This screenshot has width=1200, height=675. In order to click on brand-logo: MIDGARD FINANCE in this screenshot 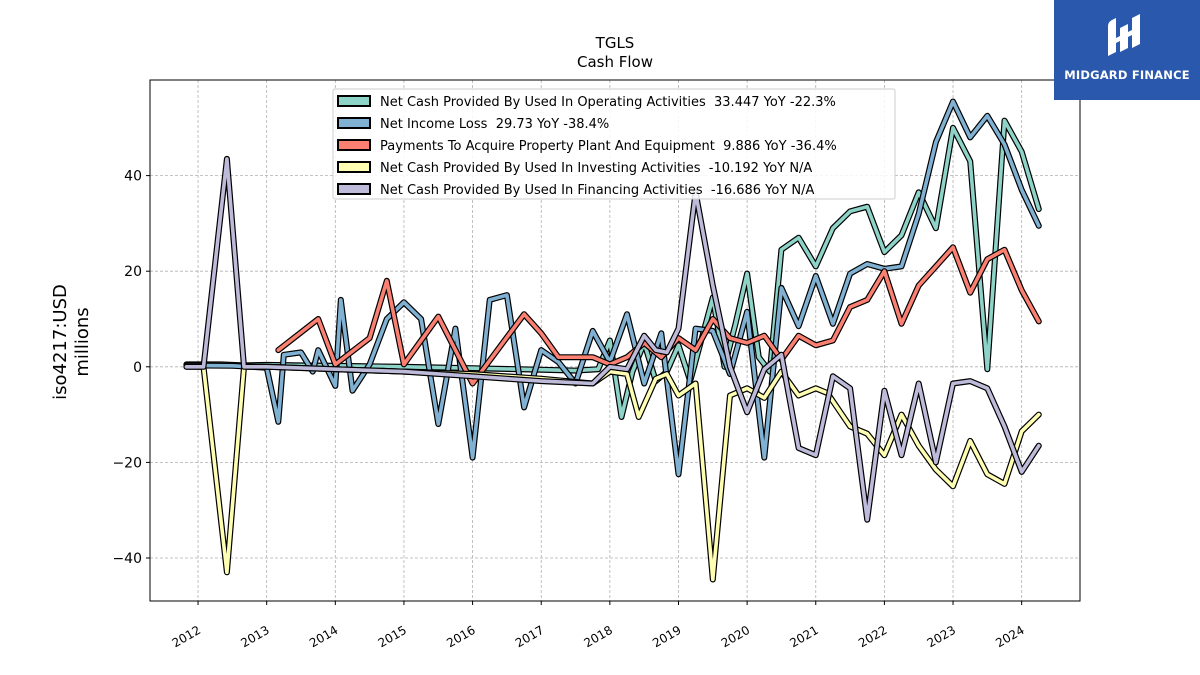, I will do `click(1127, 50)`.